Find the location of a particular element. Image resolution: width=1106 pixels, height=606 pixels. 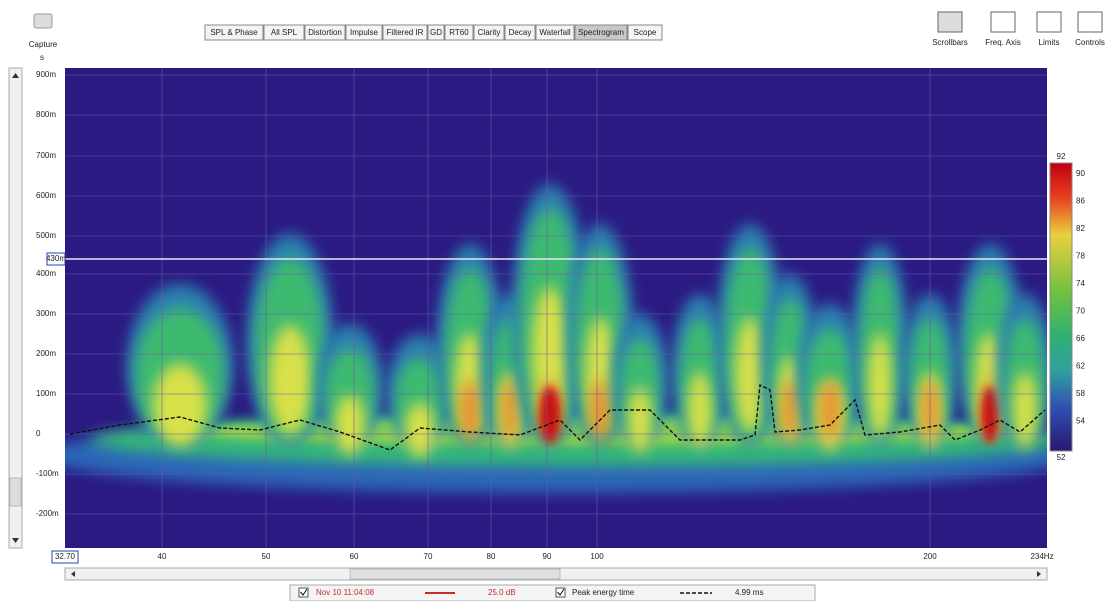

y-tick-label: 100m is located at coordinates (46, 393).